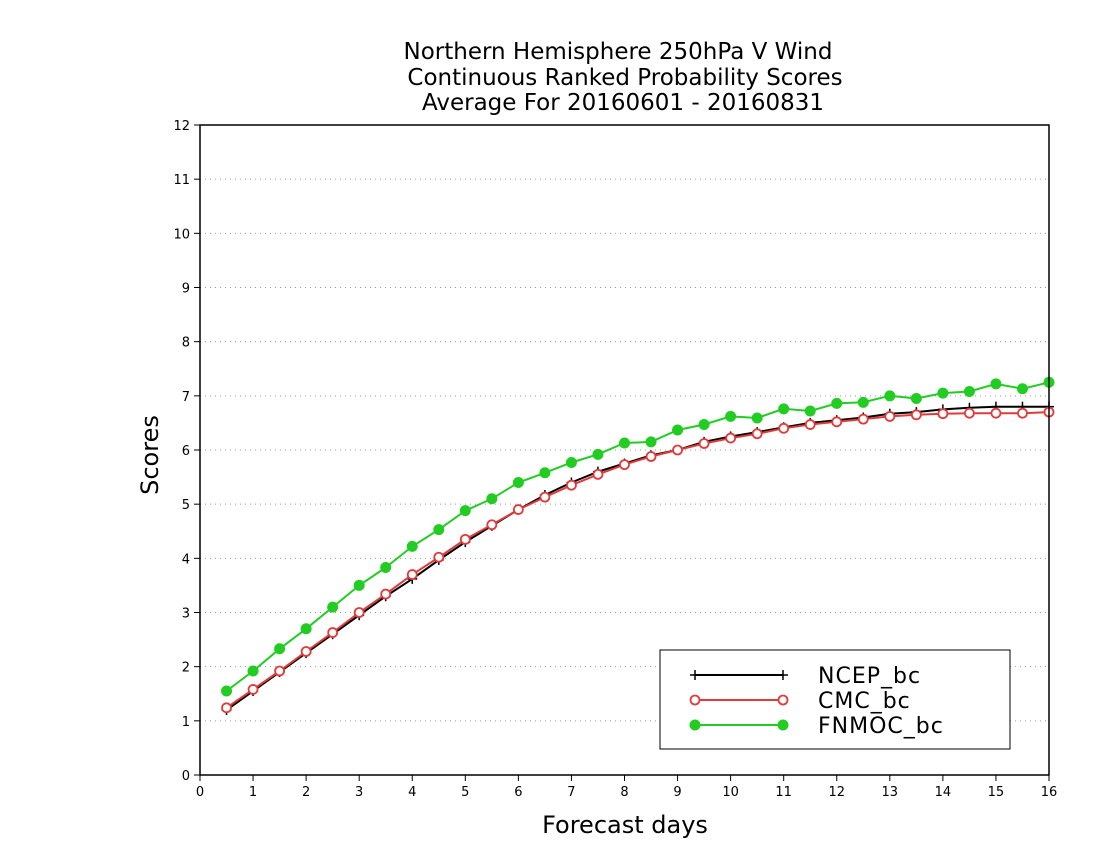 The height and width of the screenshot is (850, 1100). Describe the element at coordinates (359, 792) in the screenshot. I see `x-tick-label: 3` at that location.